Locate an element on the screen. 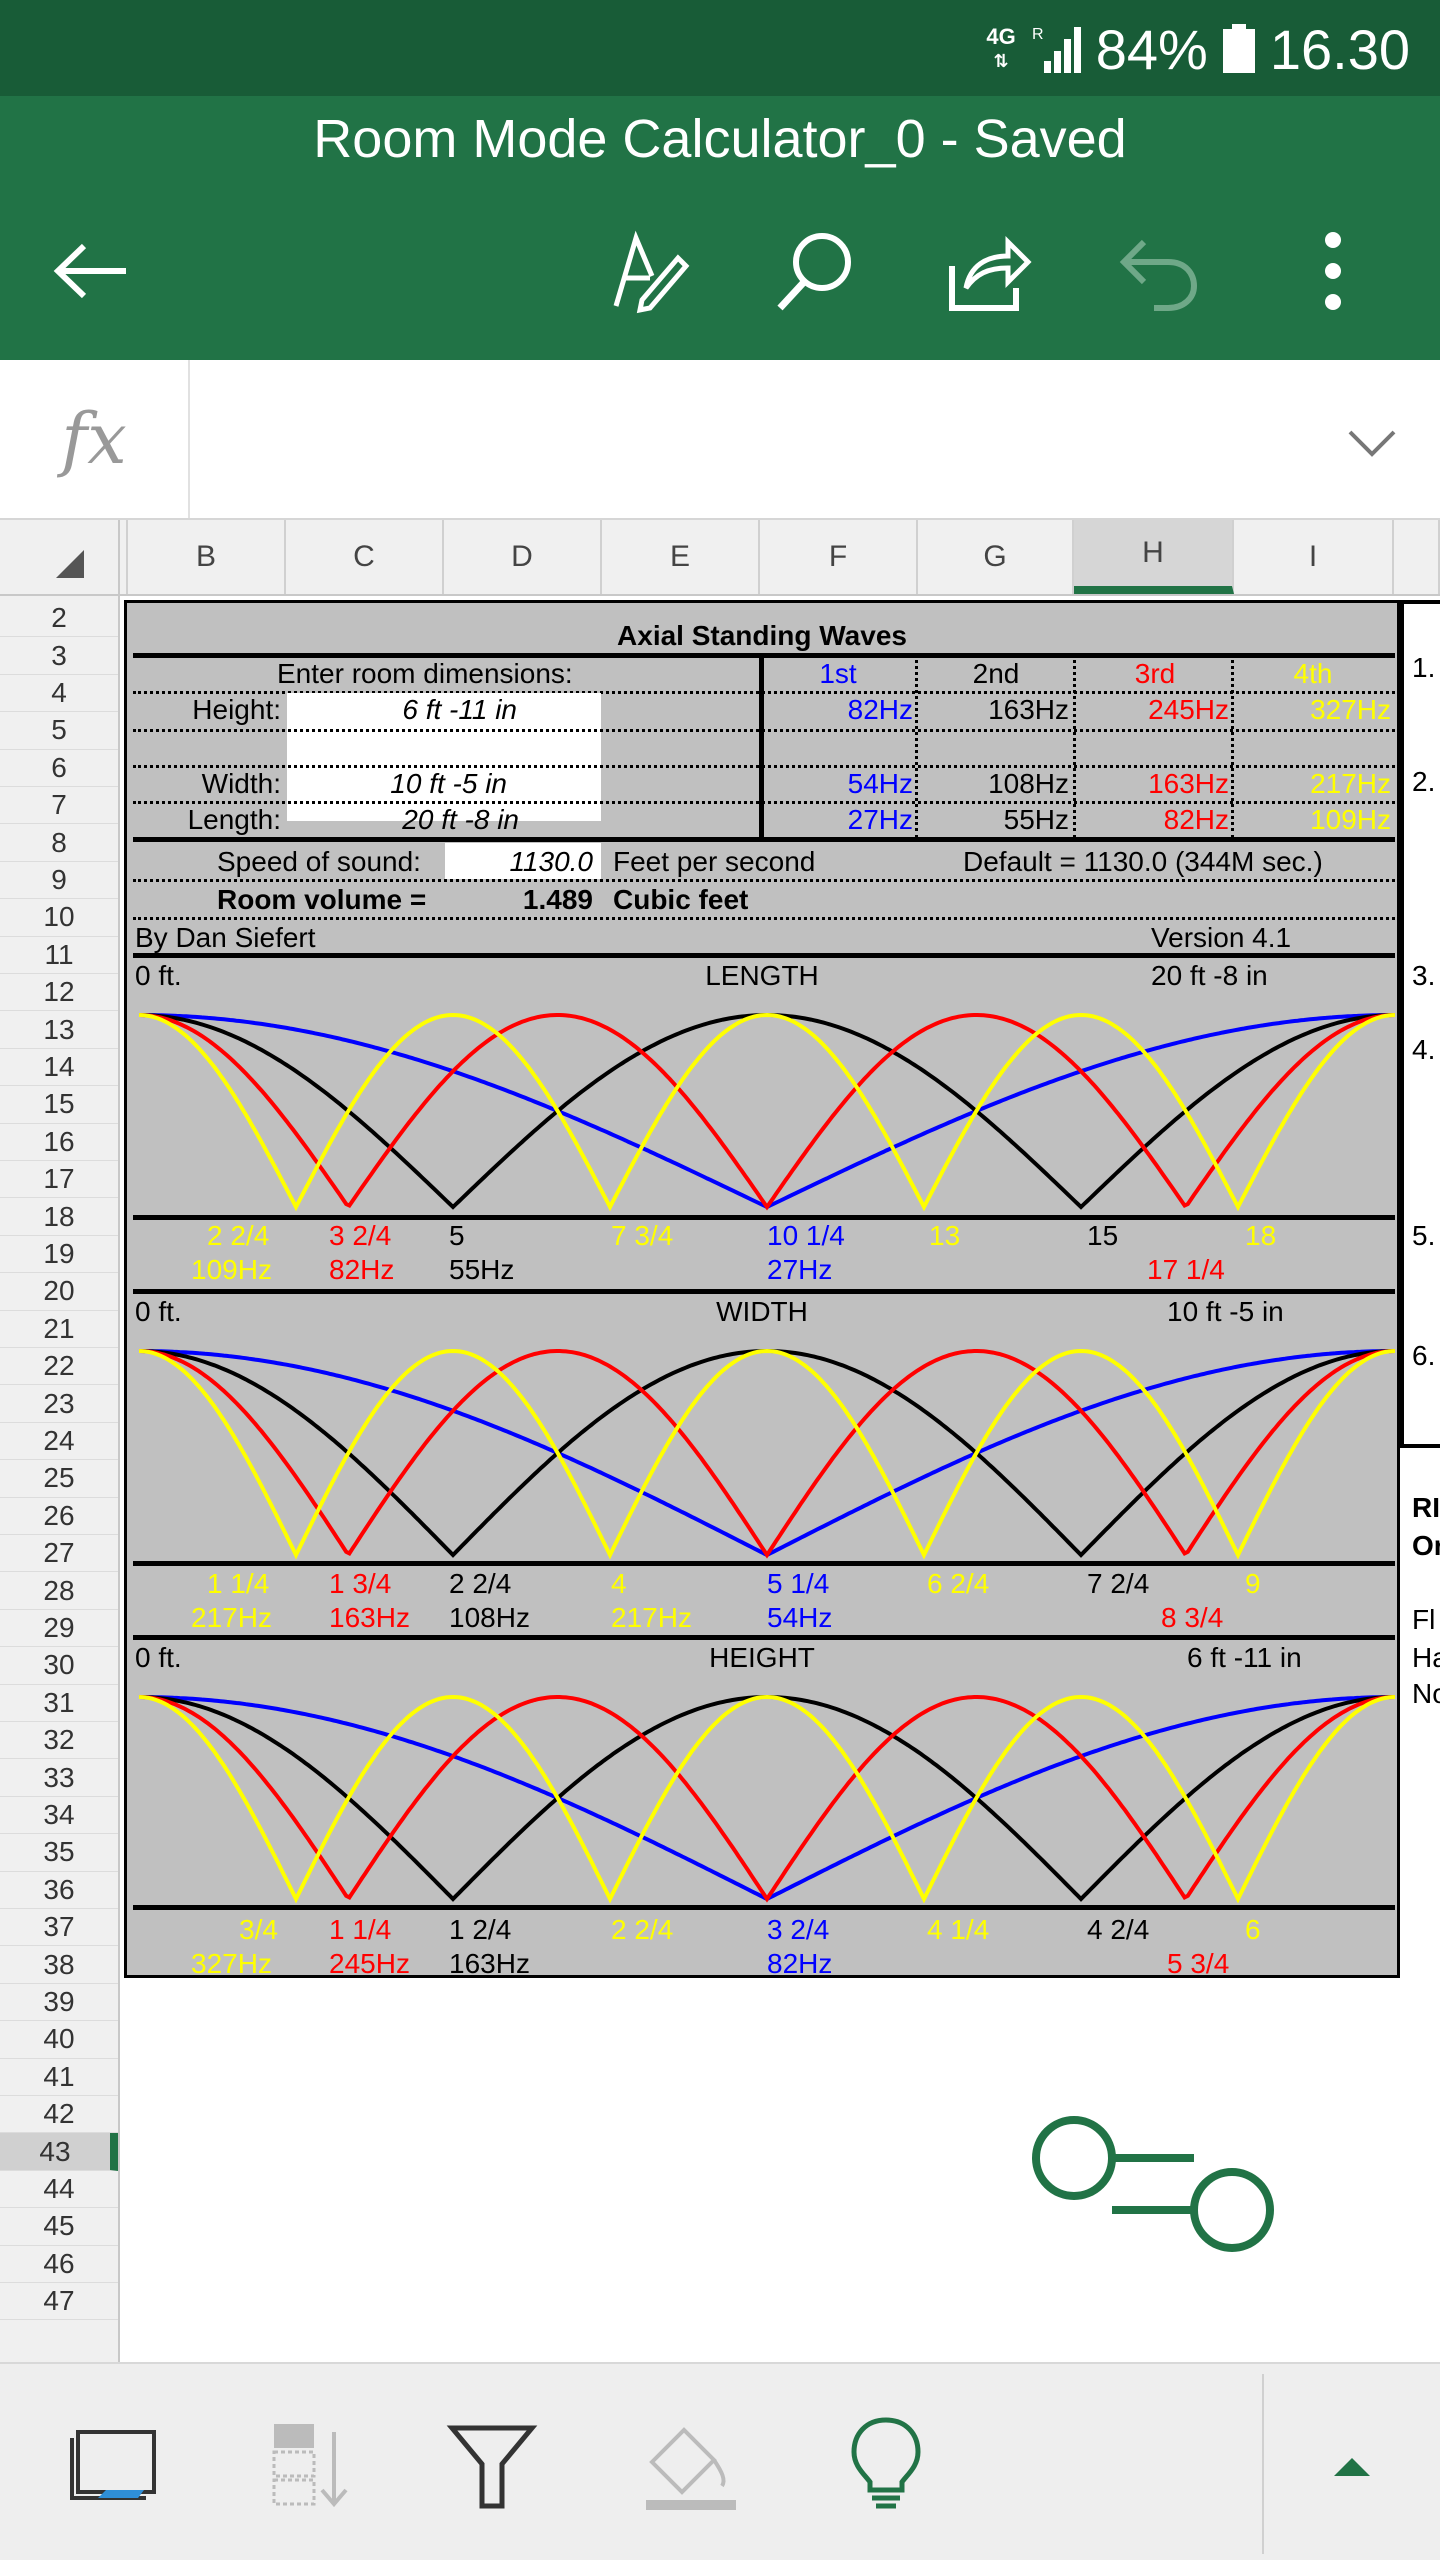  row-header-25: 25 is located at coordinates (59, 1479).